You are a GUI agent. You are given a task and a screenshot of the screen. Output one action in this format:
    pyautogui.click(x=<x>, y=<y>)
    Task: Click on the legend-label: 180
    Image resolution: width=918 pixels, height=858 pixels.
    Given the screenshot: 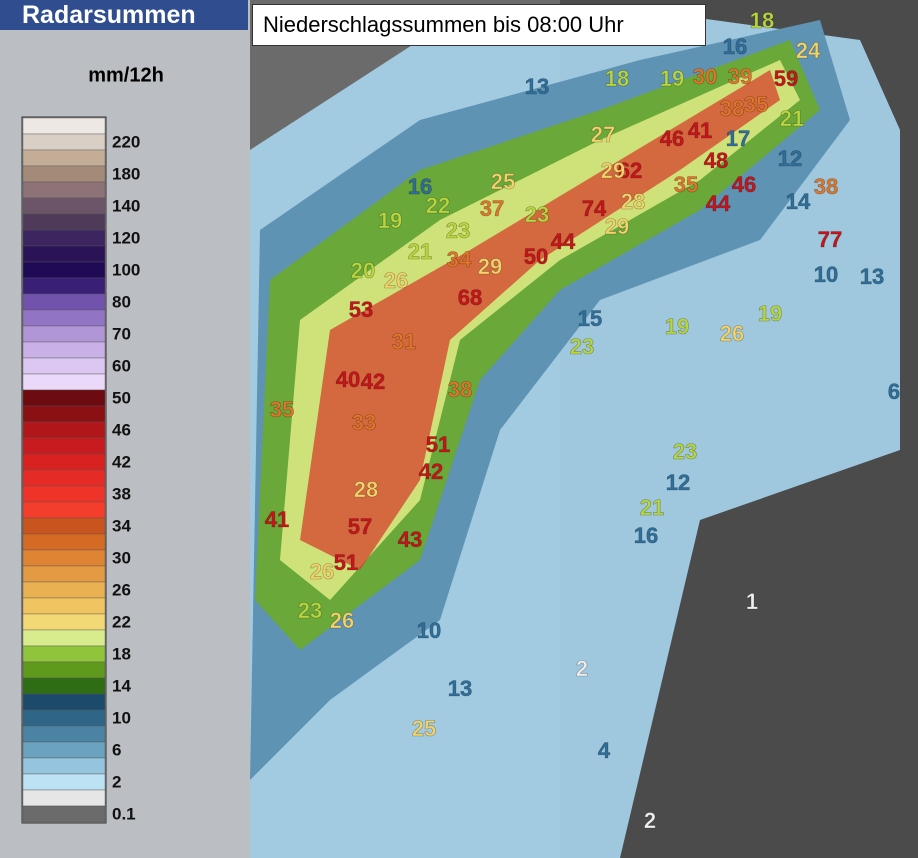 What is the action you would take?
    pyautogui.click(x=126, y=173)
    